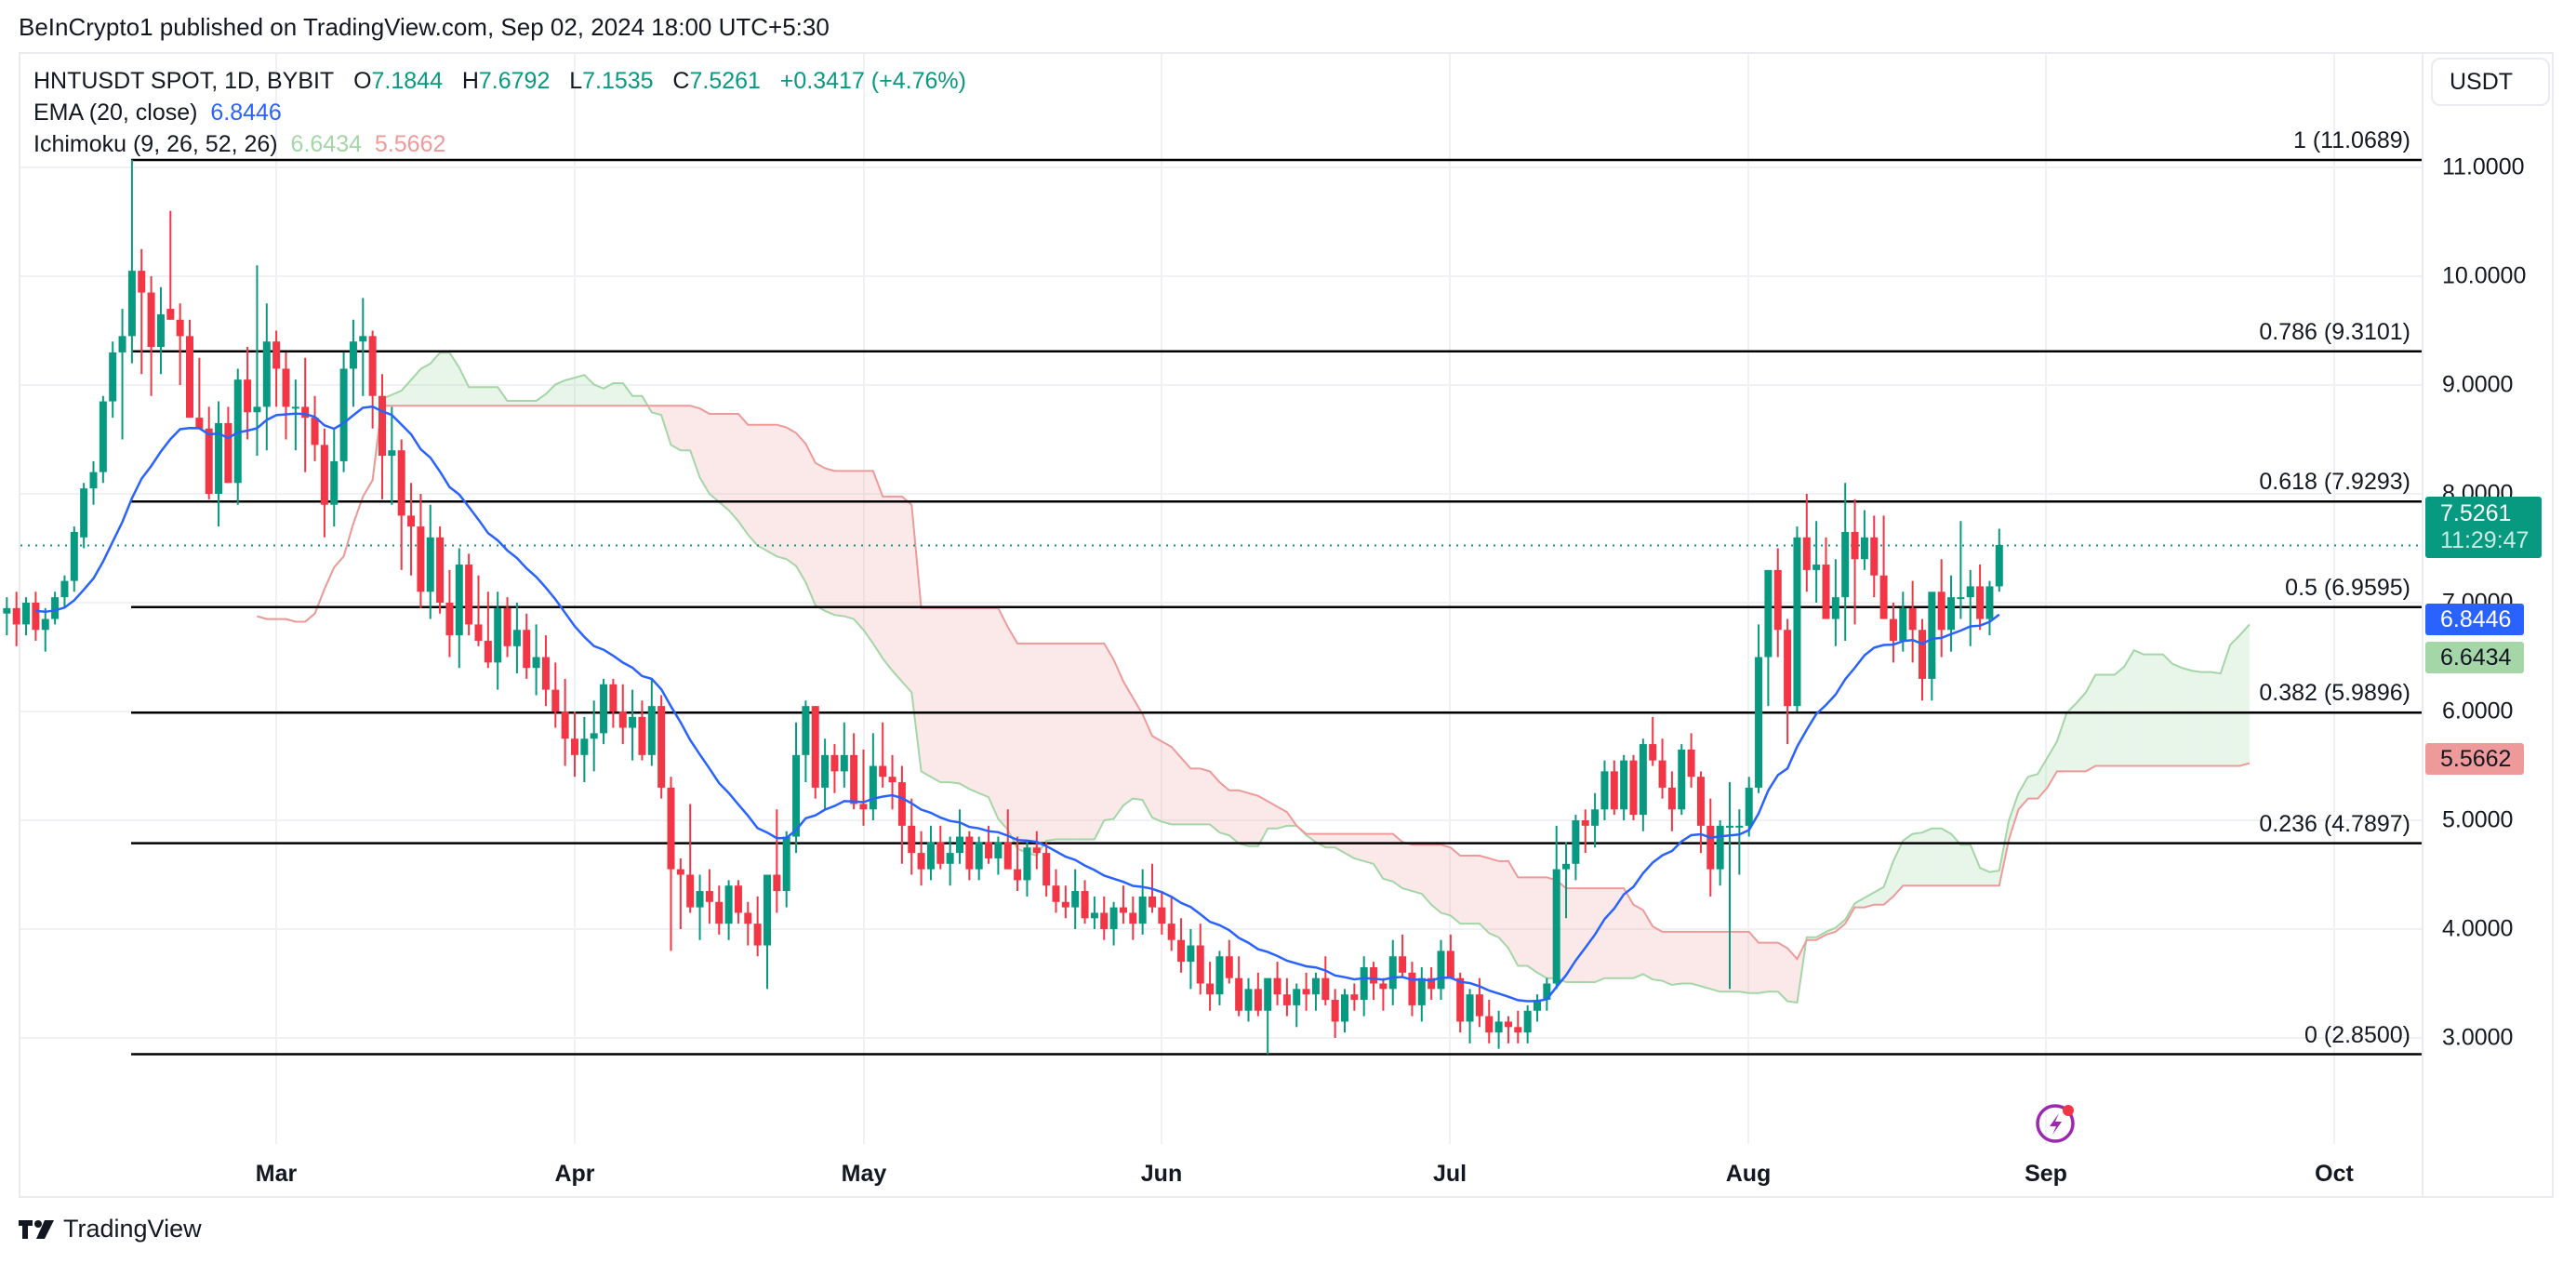 The height and width of the screenshot is (1263, 2576). I want to click on ema-price-tag: 6.8446, so click(2475, 620).